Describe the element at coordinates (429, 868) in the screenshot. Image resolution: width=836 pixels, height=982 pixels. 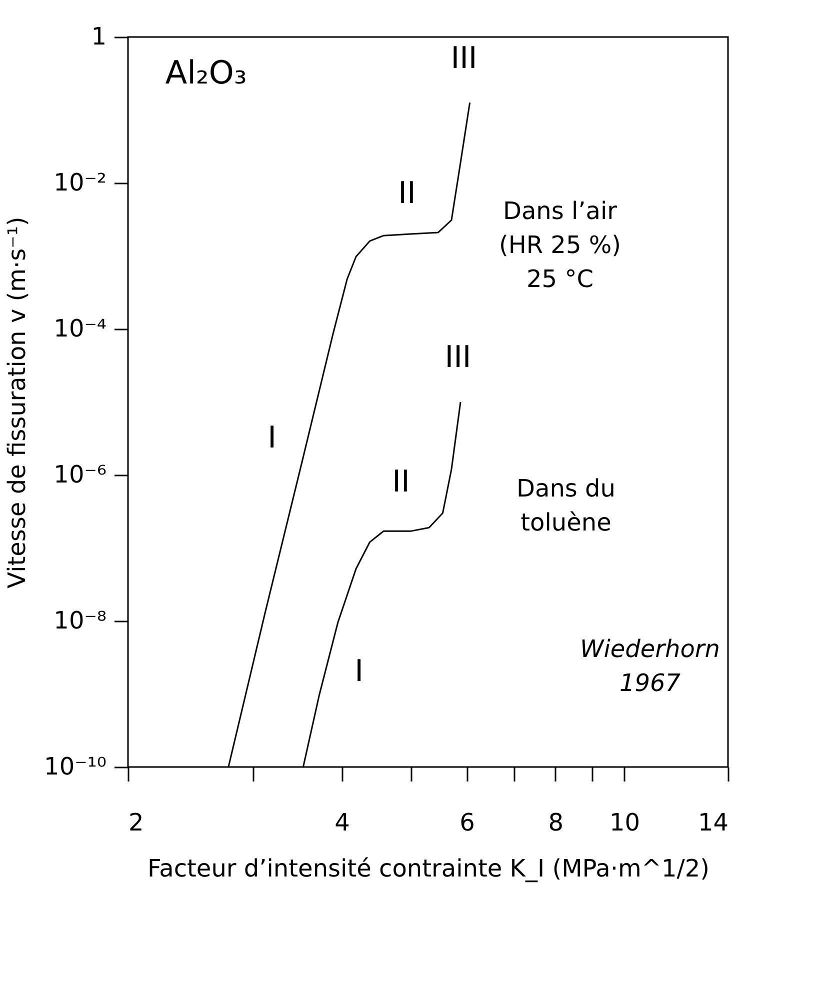
I see `x-axis-title: Facteur d’intensité contrainte K_I (MPa·m^1/2)` at that location.